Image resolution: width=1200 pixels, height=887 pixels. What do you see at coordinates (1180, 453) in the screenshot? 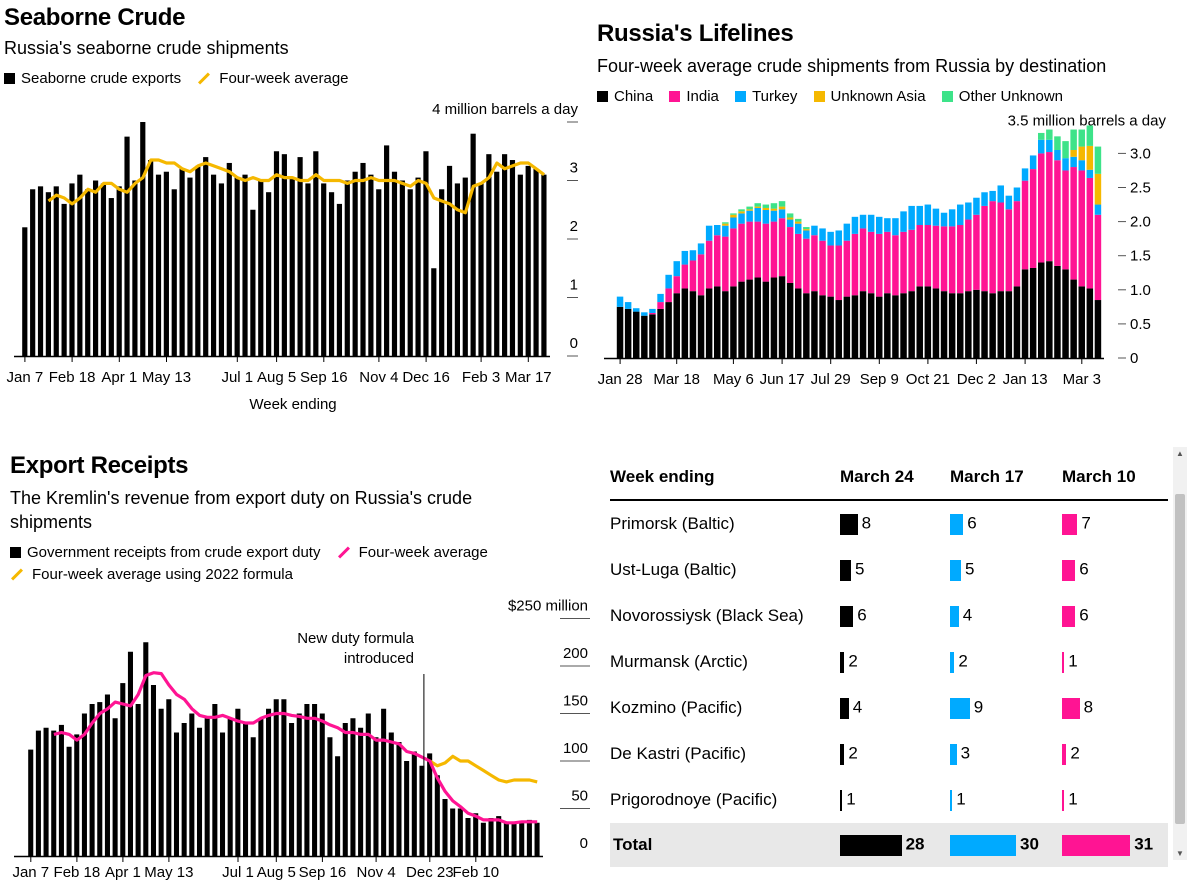
I see `scroll-up-icon: ▲` at bounding box center [1180, 453].